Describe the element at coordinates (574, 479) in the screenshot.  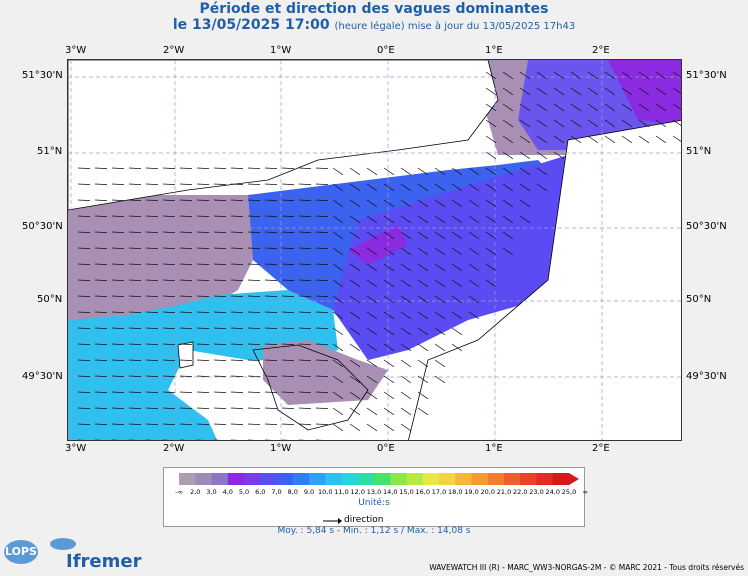
I see `colorbar-max-arrow` at that location.